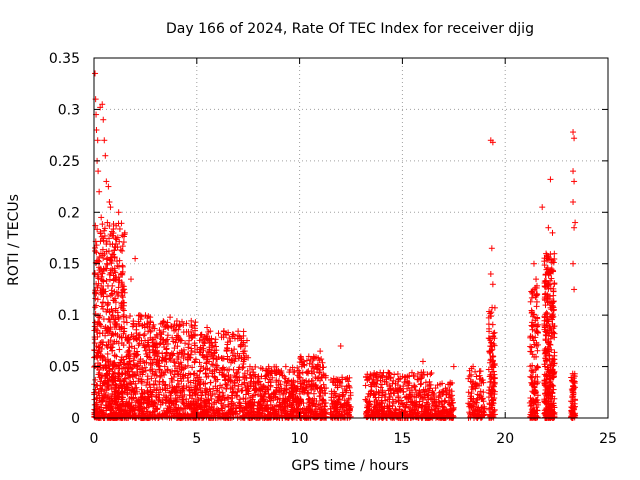 The image size is (640, 480). I want to click on x-tick-label: 15, so click(402, 439).